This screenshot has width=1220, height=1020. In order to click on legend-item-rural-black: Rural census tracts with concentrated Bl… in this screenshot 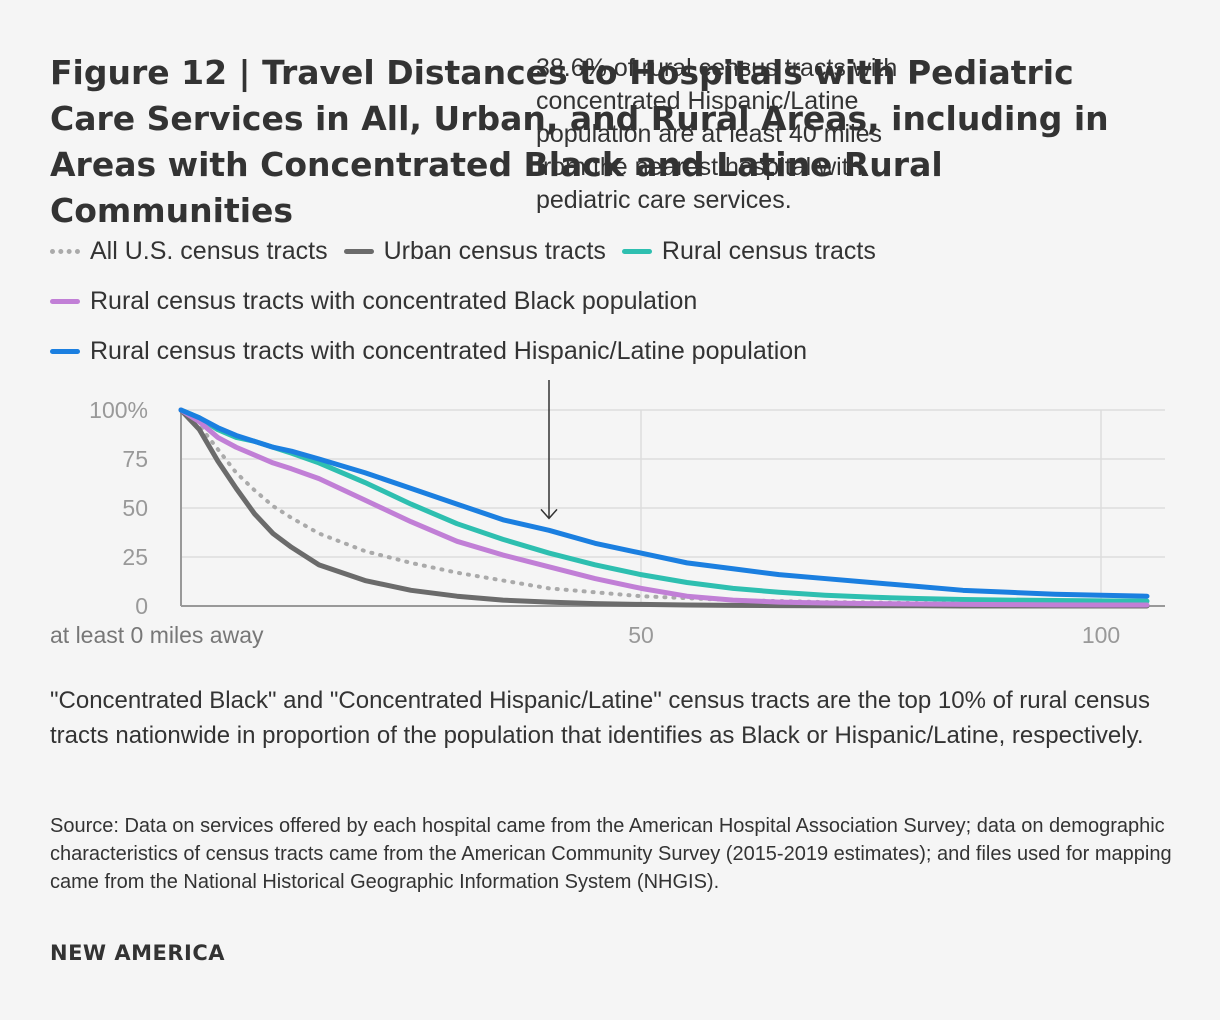, I will do `click(373, 301)`.